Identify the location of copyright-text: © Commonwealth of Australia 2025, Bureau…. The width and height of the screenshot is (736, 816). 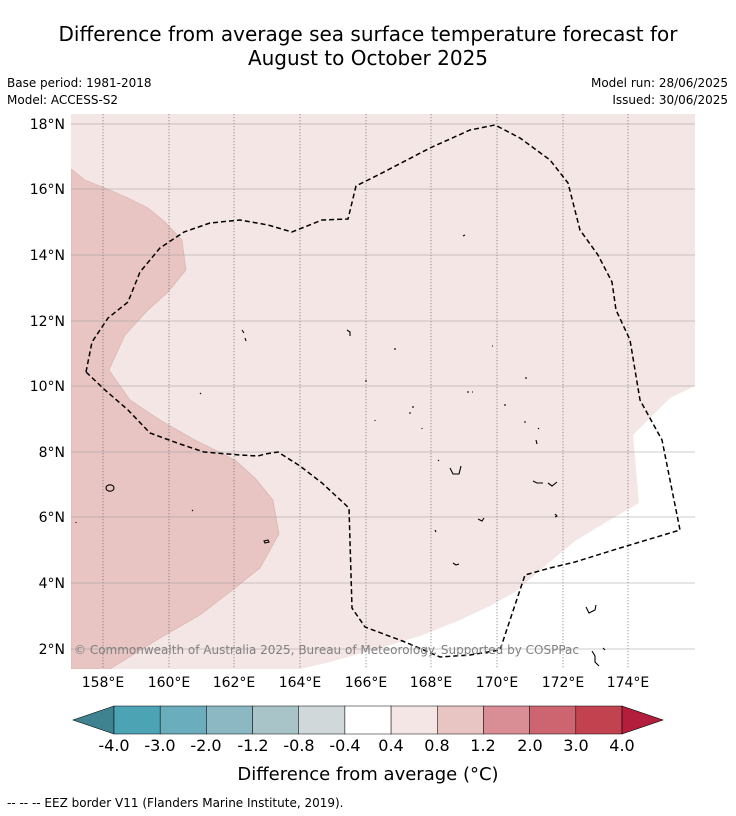
(326, 650).